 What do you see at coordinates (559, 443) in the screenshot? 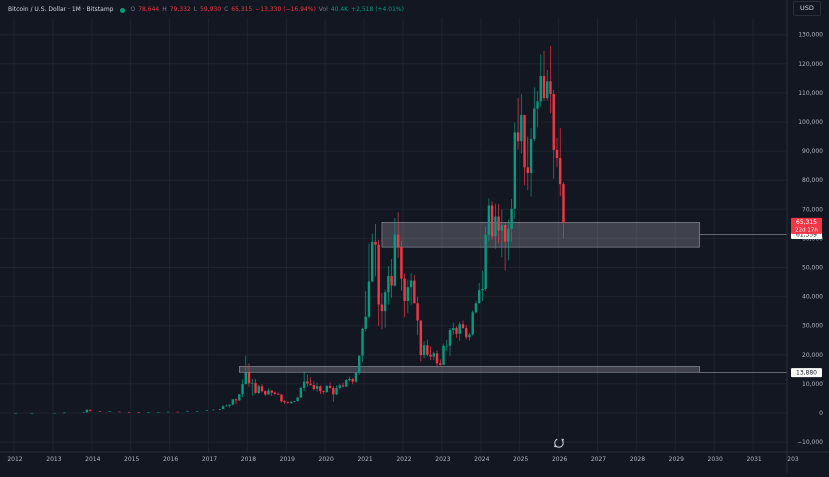
I see `reset-chart-icon` at bounding box center [559, 443].